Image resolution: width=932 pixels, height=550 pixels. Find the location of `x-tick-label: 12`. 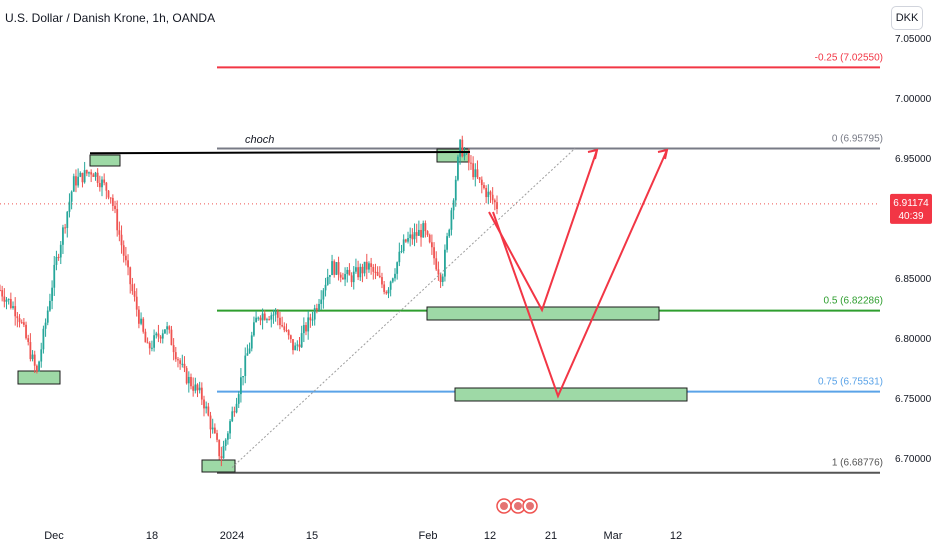

x-tick-label: 12 is located at coordinates (490, 536).